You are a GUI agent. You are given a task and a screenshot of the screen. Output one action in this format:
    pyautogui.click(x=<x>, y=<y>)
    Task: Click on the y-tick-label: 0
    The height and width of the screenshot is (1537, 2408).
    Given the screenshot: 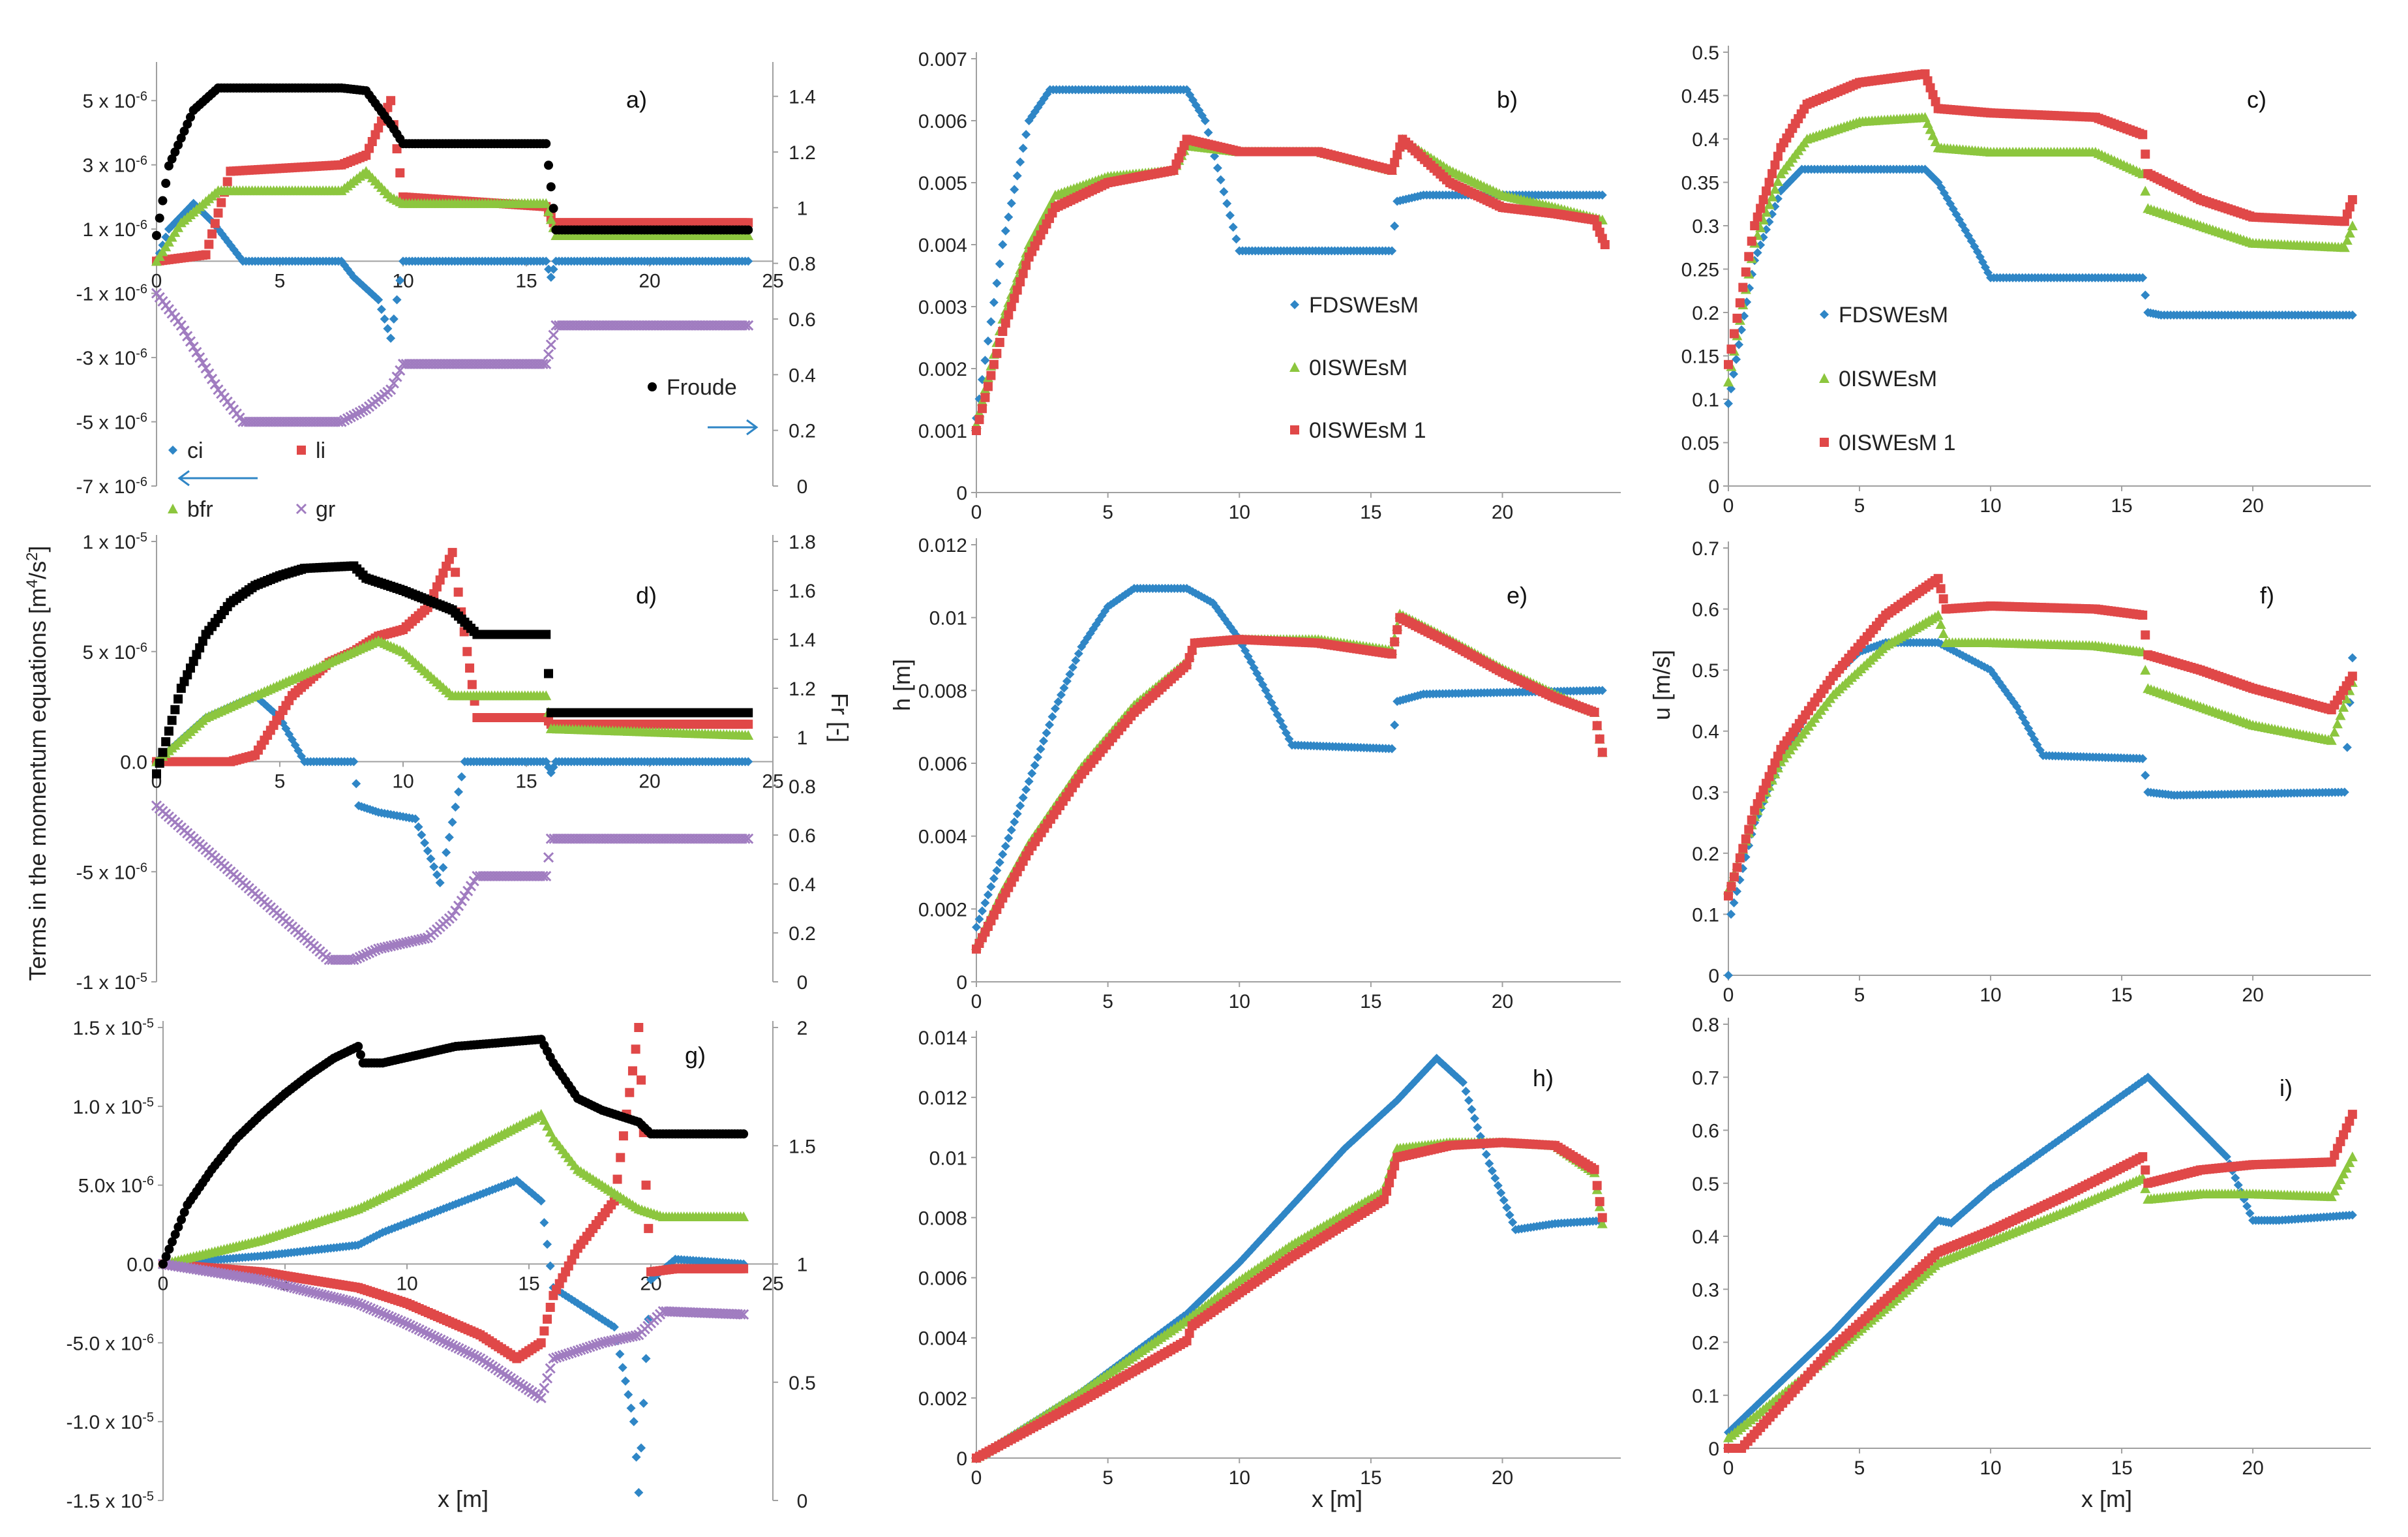 What is the action you would take?
    pyautogui.click(x=1714, y=976)
    